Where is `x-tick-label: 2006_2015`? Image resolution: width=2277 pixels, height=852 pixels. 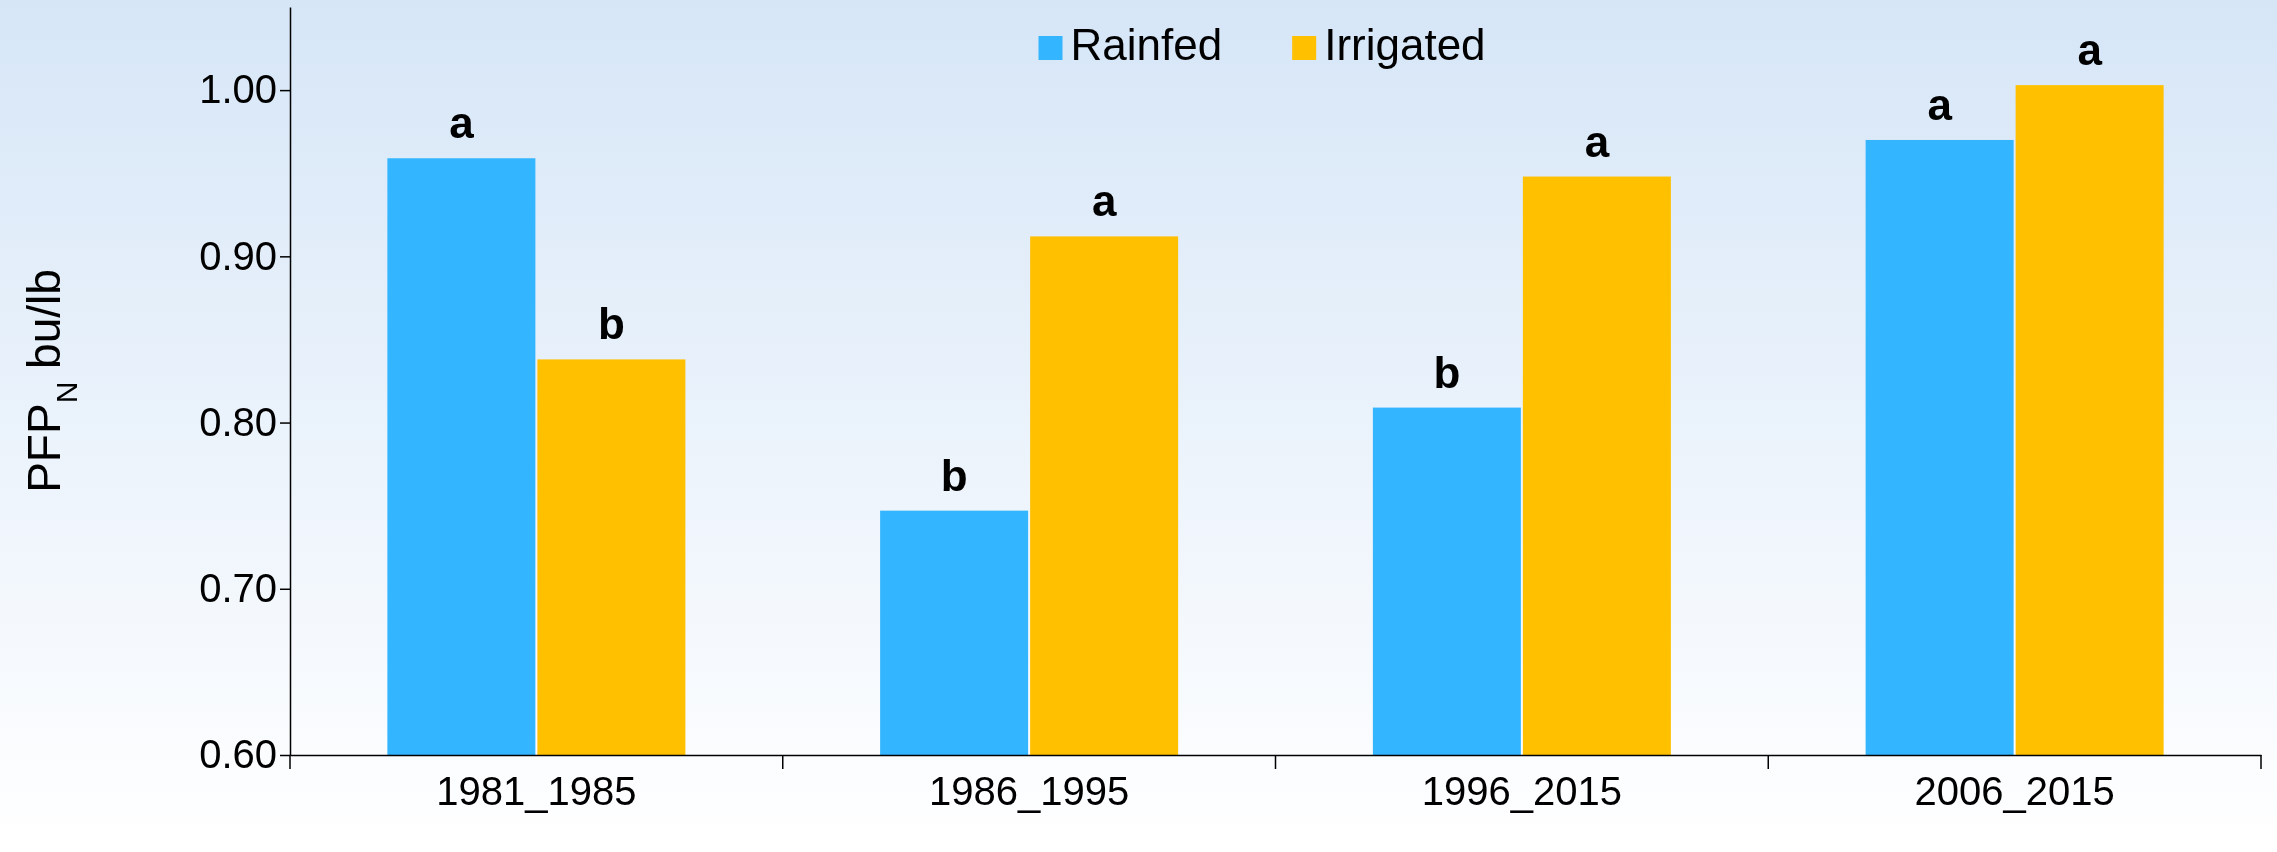
x-tick-label: 2006_2015 is located at coordinates (2014, 791).